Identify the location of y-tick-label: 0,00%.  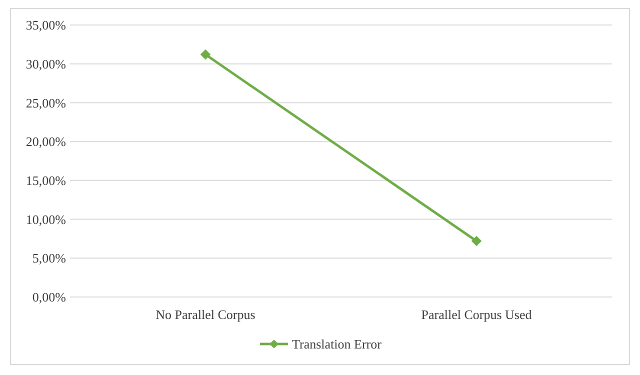
(49, 297).